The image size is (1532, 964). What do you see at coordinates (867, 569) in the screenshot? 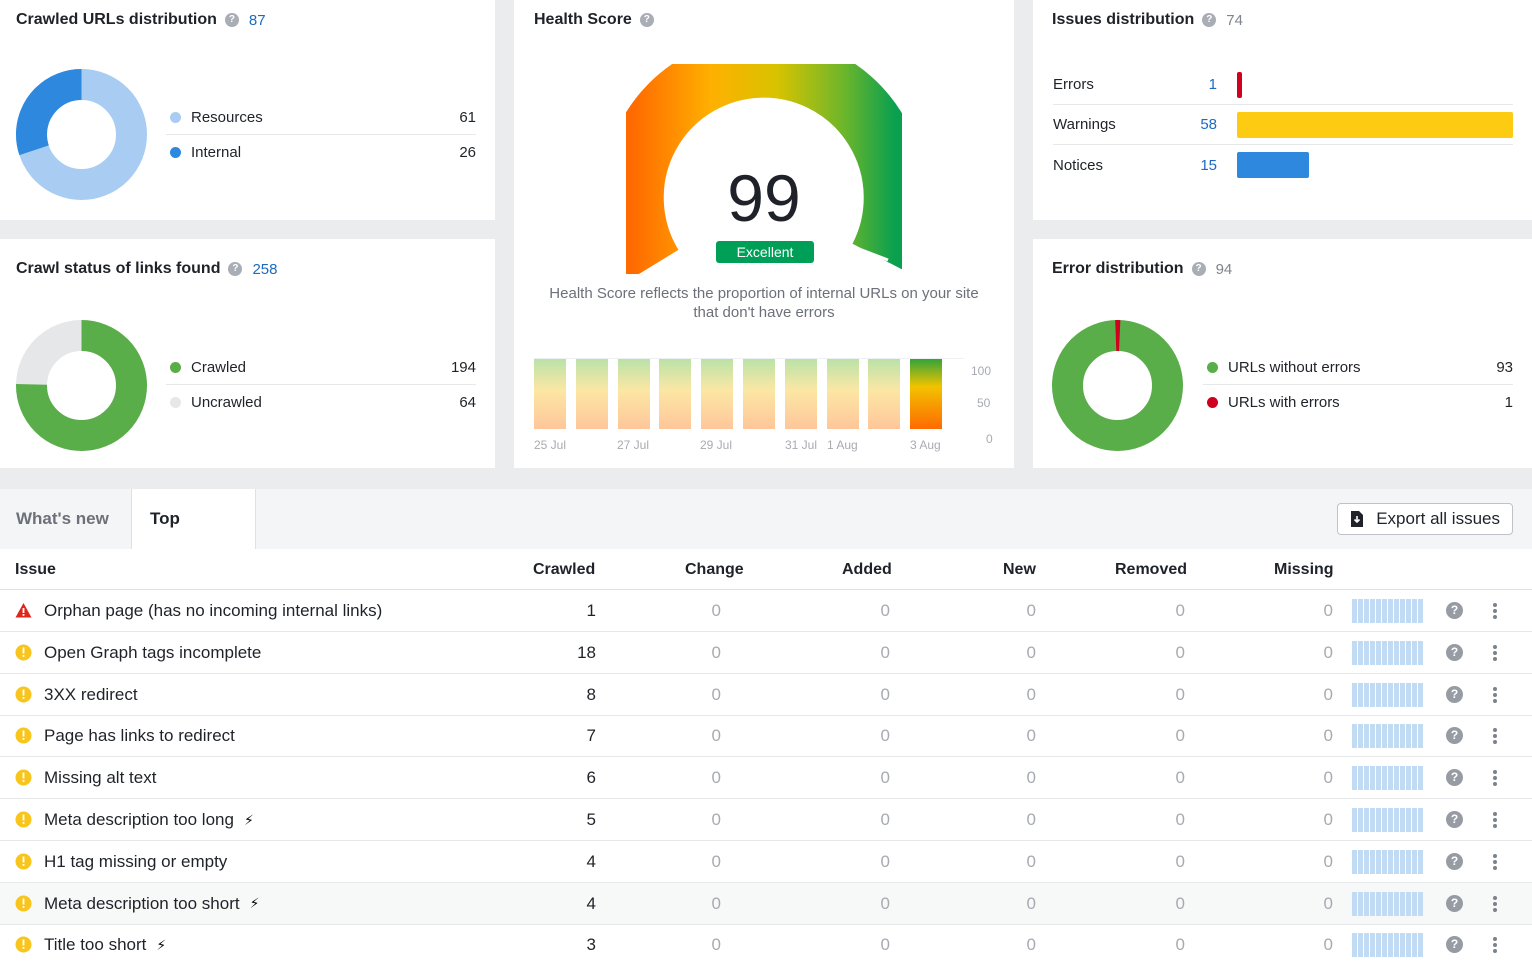
I see `column-header-added: Added` at bounding box center [867, 569].